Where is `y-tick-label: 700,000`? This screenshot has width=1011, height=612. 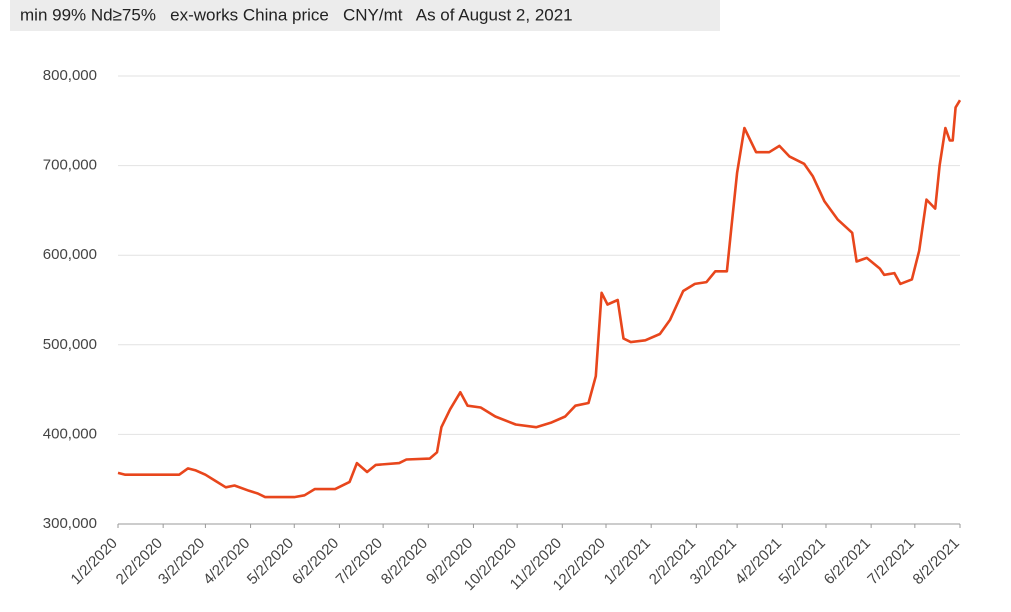
y-tick-label: 700,000 is located at coordinates (70, 165).